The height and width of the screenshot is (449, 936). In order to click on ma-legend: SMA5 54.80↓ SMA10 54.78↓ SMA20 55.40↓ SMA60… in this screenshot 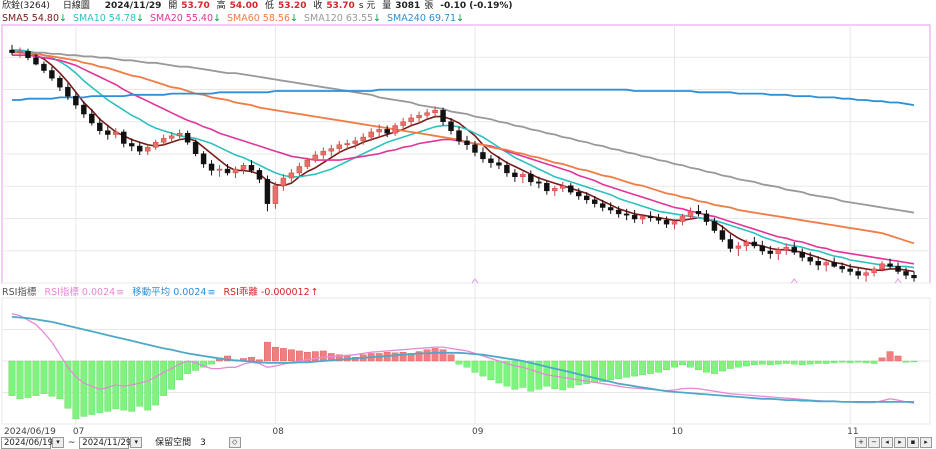, I will do `click(236, 19)`.